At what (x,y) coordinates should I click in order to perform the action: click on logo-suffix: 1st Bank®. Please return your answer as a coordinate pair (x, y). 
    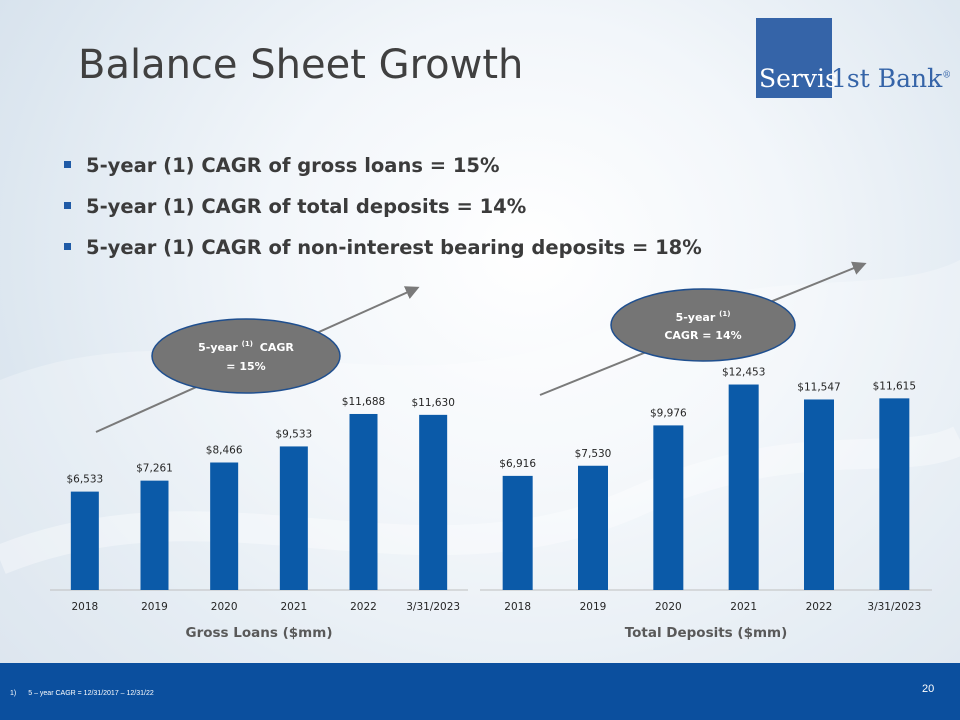
    Looking at the image, I should click on (891, 78).